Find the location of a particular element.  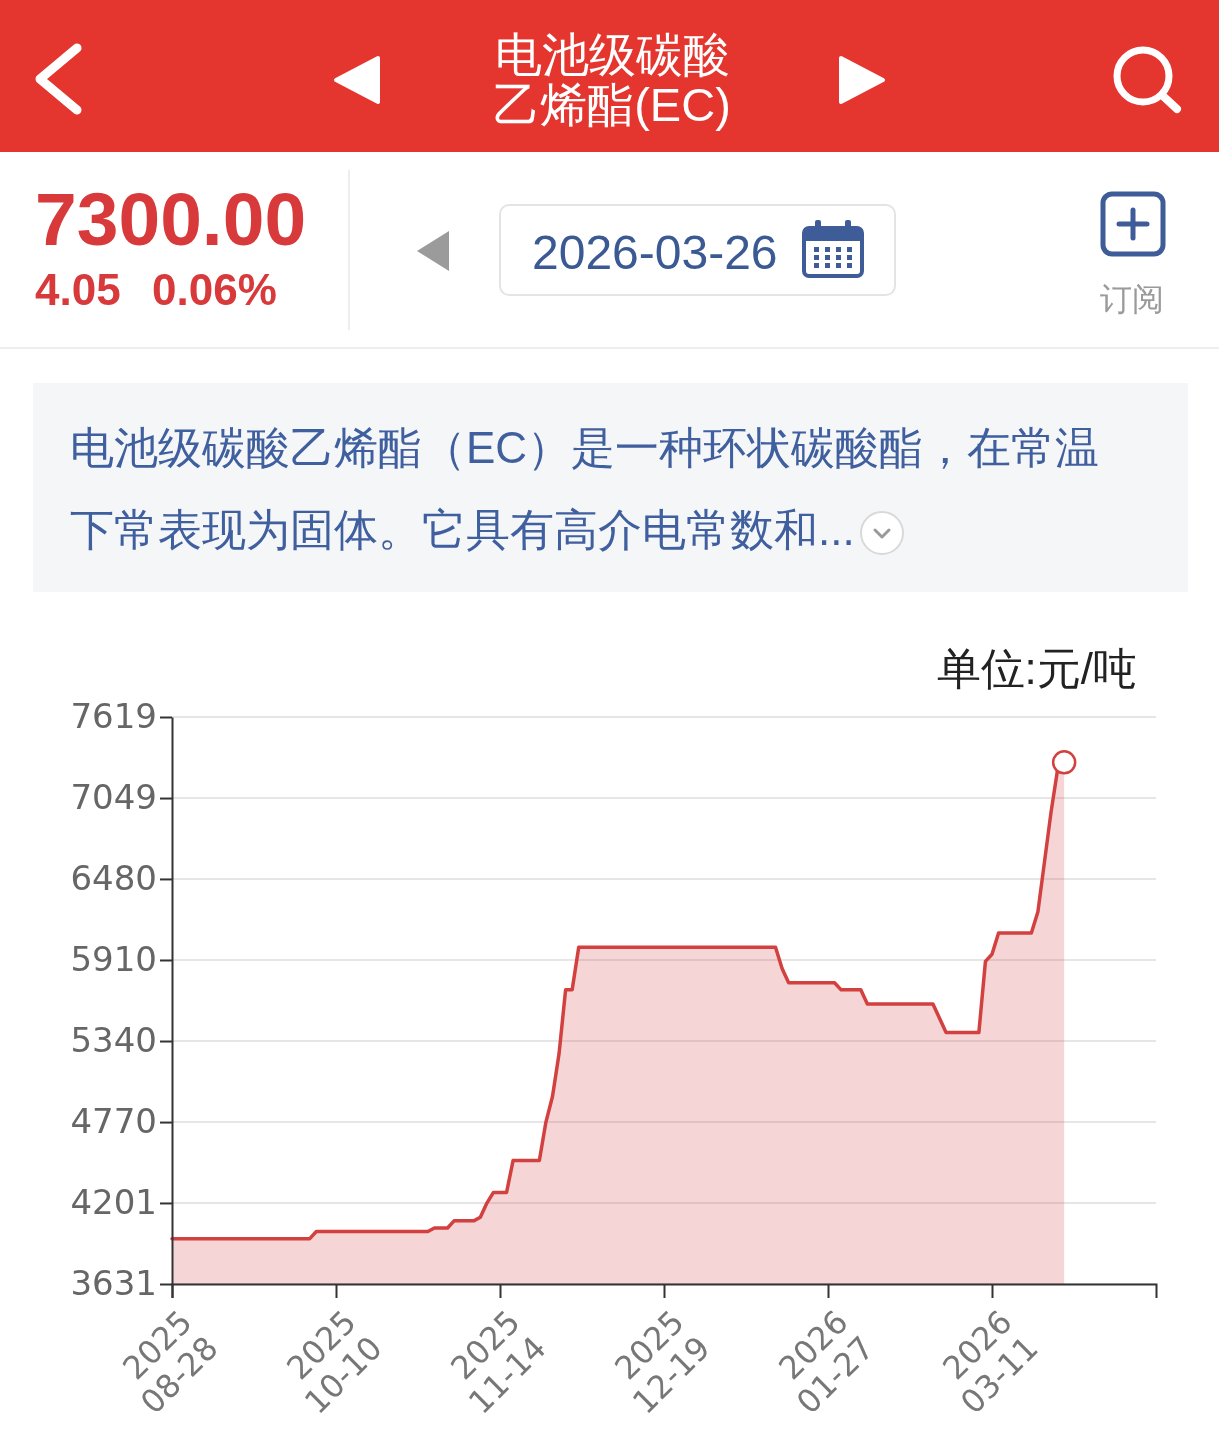

y-tick-label: 6480 is located at coordinates (113, 878).